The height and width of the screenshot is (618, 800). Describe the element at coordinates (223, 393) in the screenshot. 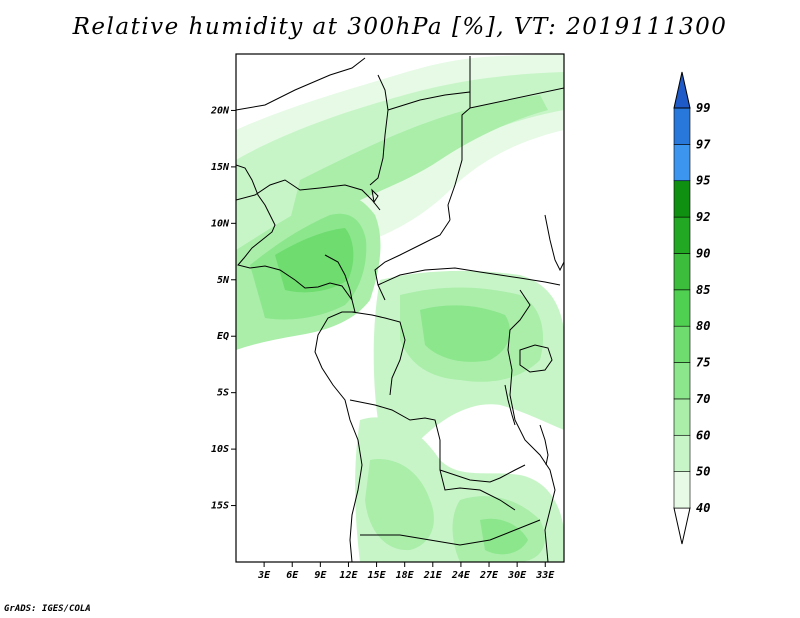

I see `lat-tick-label: 5S` at that location.